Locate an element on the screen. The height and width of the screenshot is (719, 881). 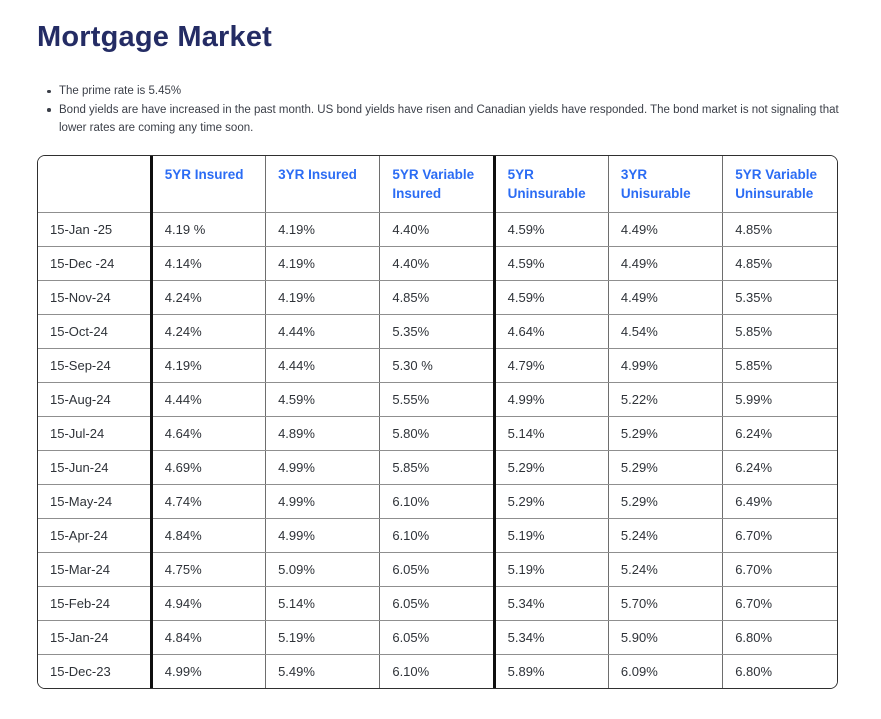
table-row: 15-Dec-23 4.99% 5.49% 6.10% 5.89% 6.09% 6.80% is located at coordinates (437, 671).